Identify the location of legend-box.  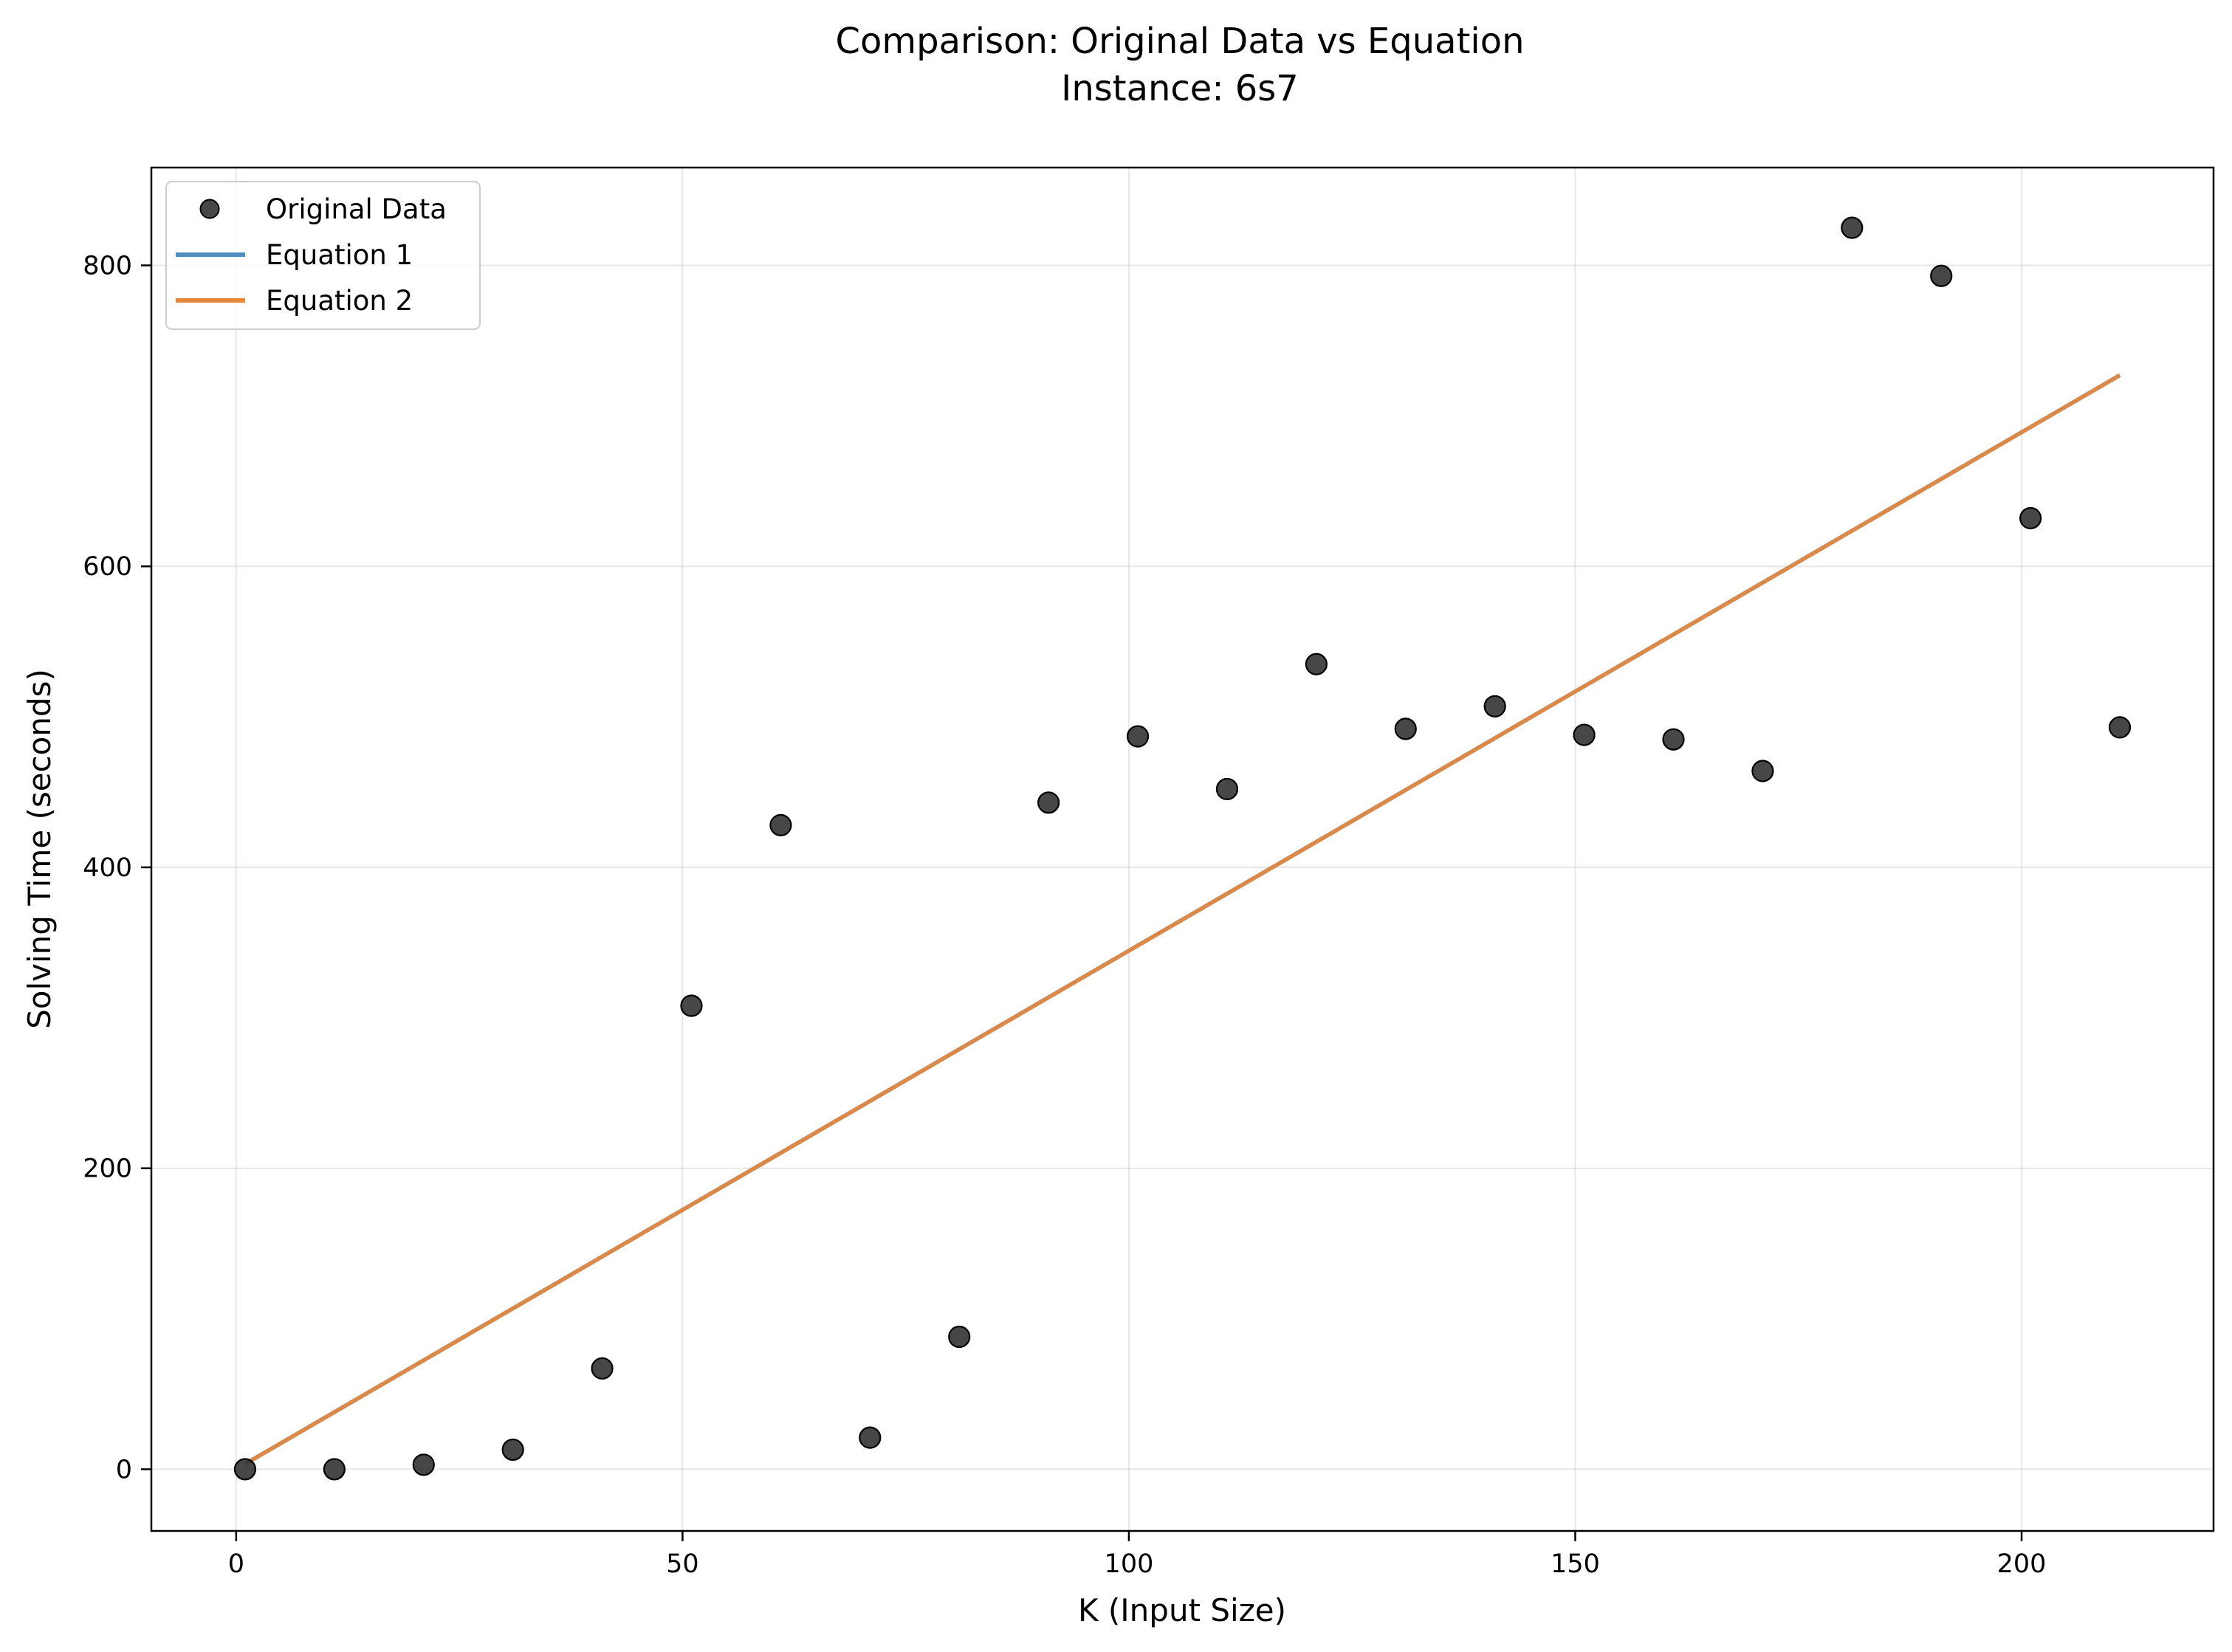
(323, 255).